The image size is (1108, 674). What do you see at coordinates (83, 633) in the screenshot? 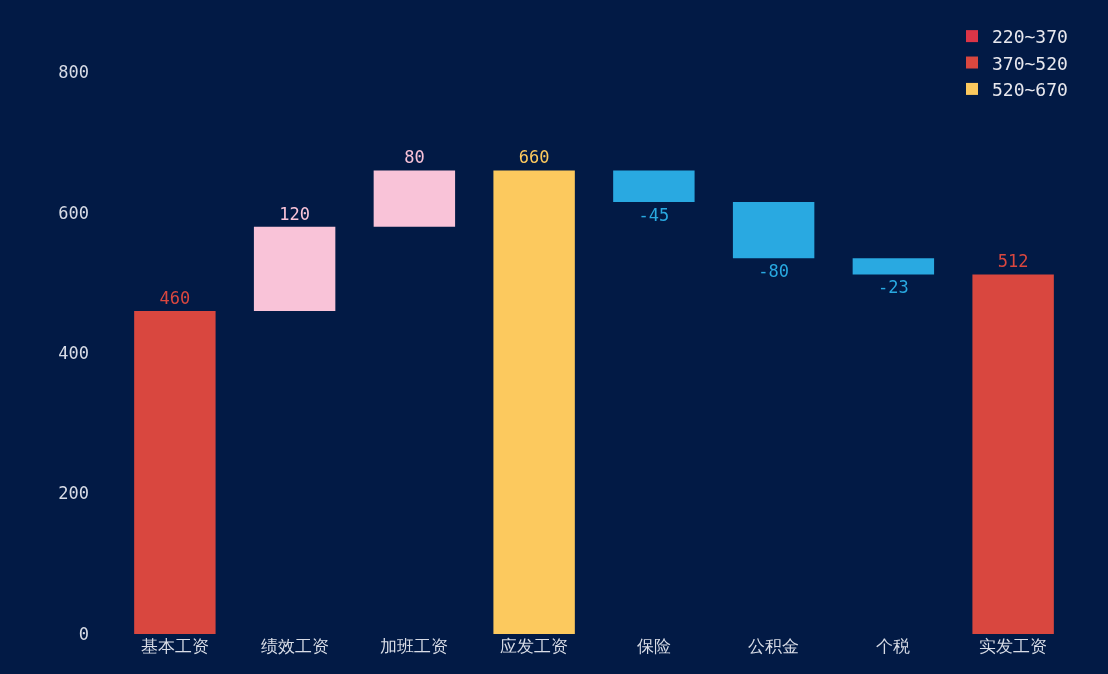
I see `y-tick-label: 0` at bounding box center [83, 633].